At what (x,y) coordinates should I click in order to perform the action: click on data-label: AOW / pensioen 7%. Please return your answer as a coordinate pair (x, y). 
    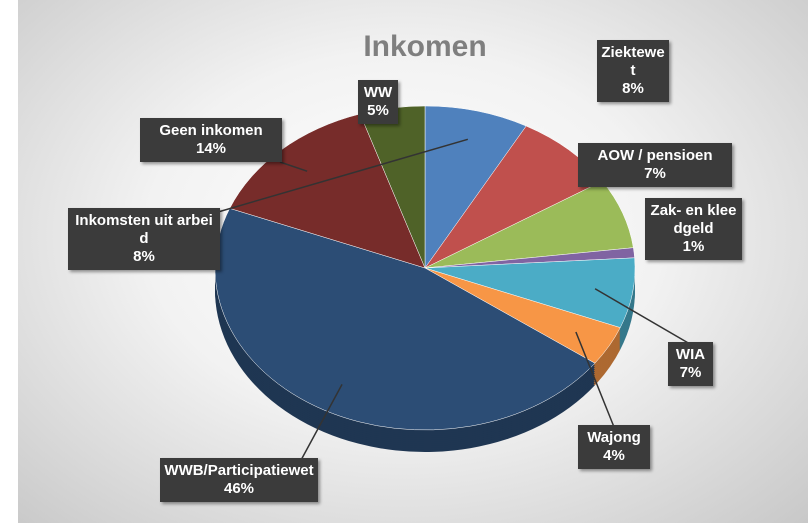
    Looking at the image, I should click on (655, 165).